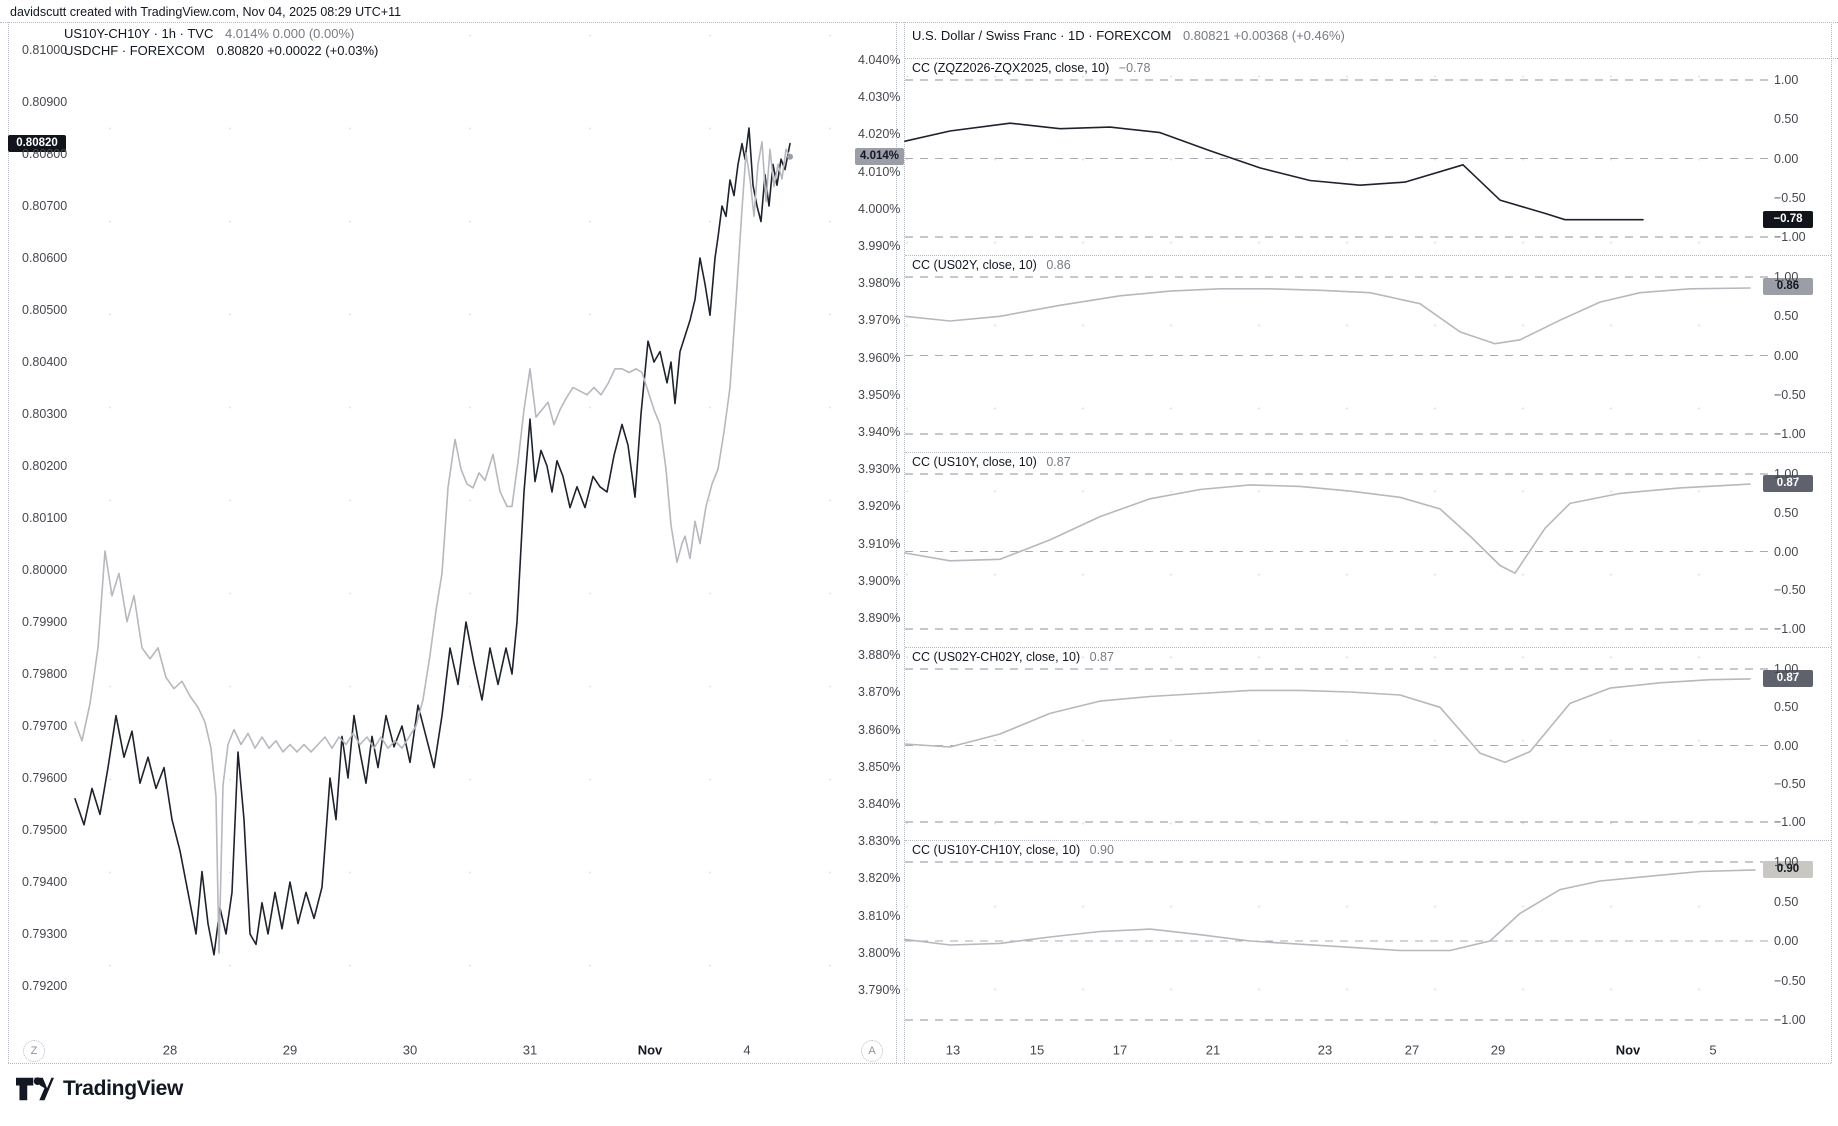  I want to click on price-scale-tick: 0.80300, so click(45, 414).